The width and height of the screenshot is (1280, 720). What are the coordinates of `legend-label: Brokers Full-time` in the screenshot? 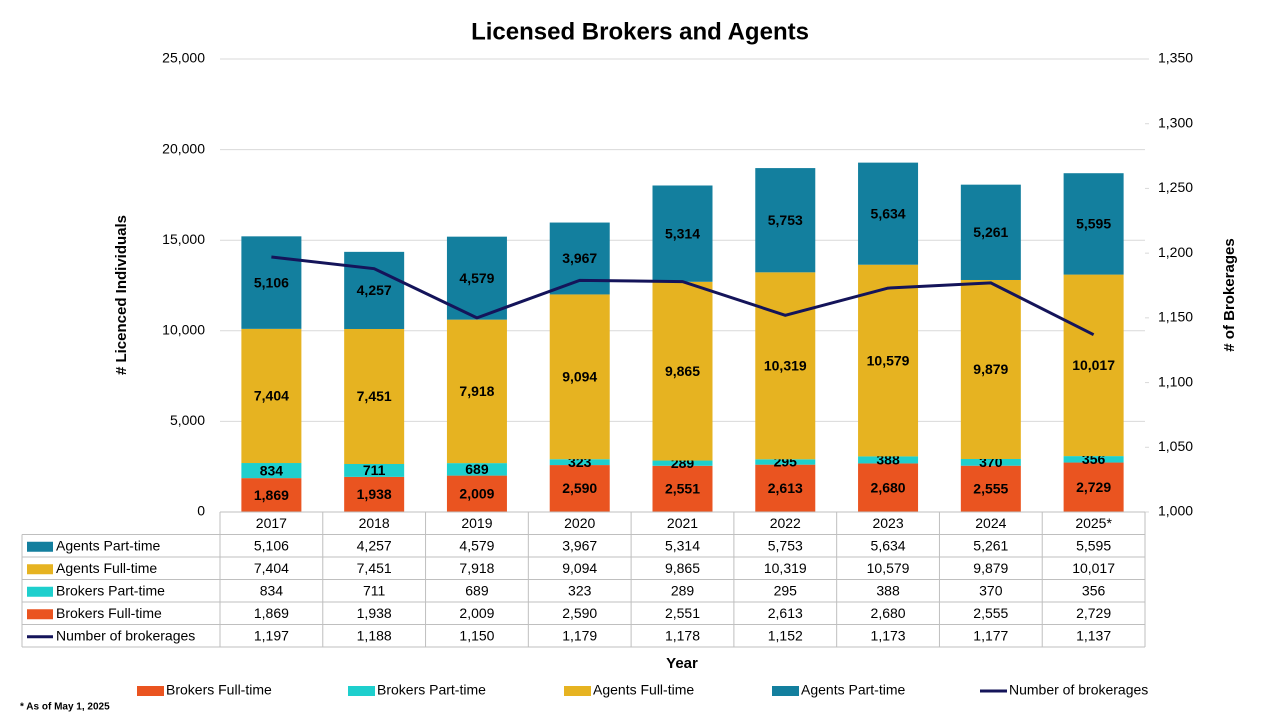 It's located at (219, 690).